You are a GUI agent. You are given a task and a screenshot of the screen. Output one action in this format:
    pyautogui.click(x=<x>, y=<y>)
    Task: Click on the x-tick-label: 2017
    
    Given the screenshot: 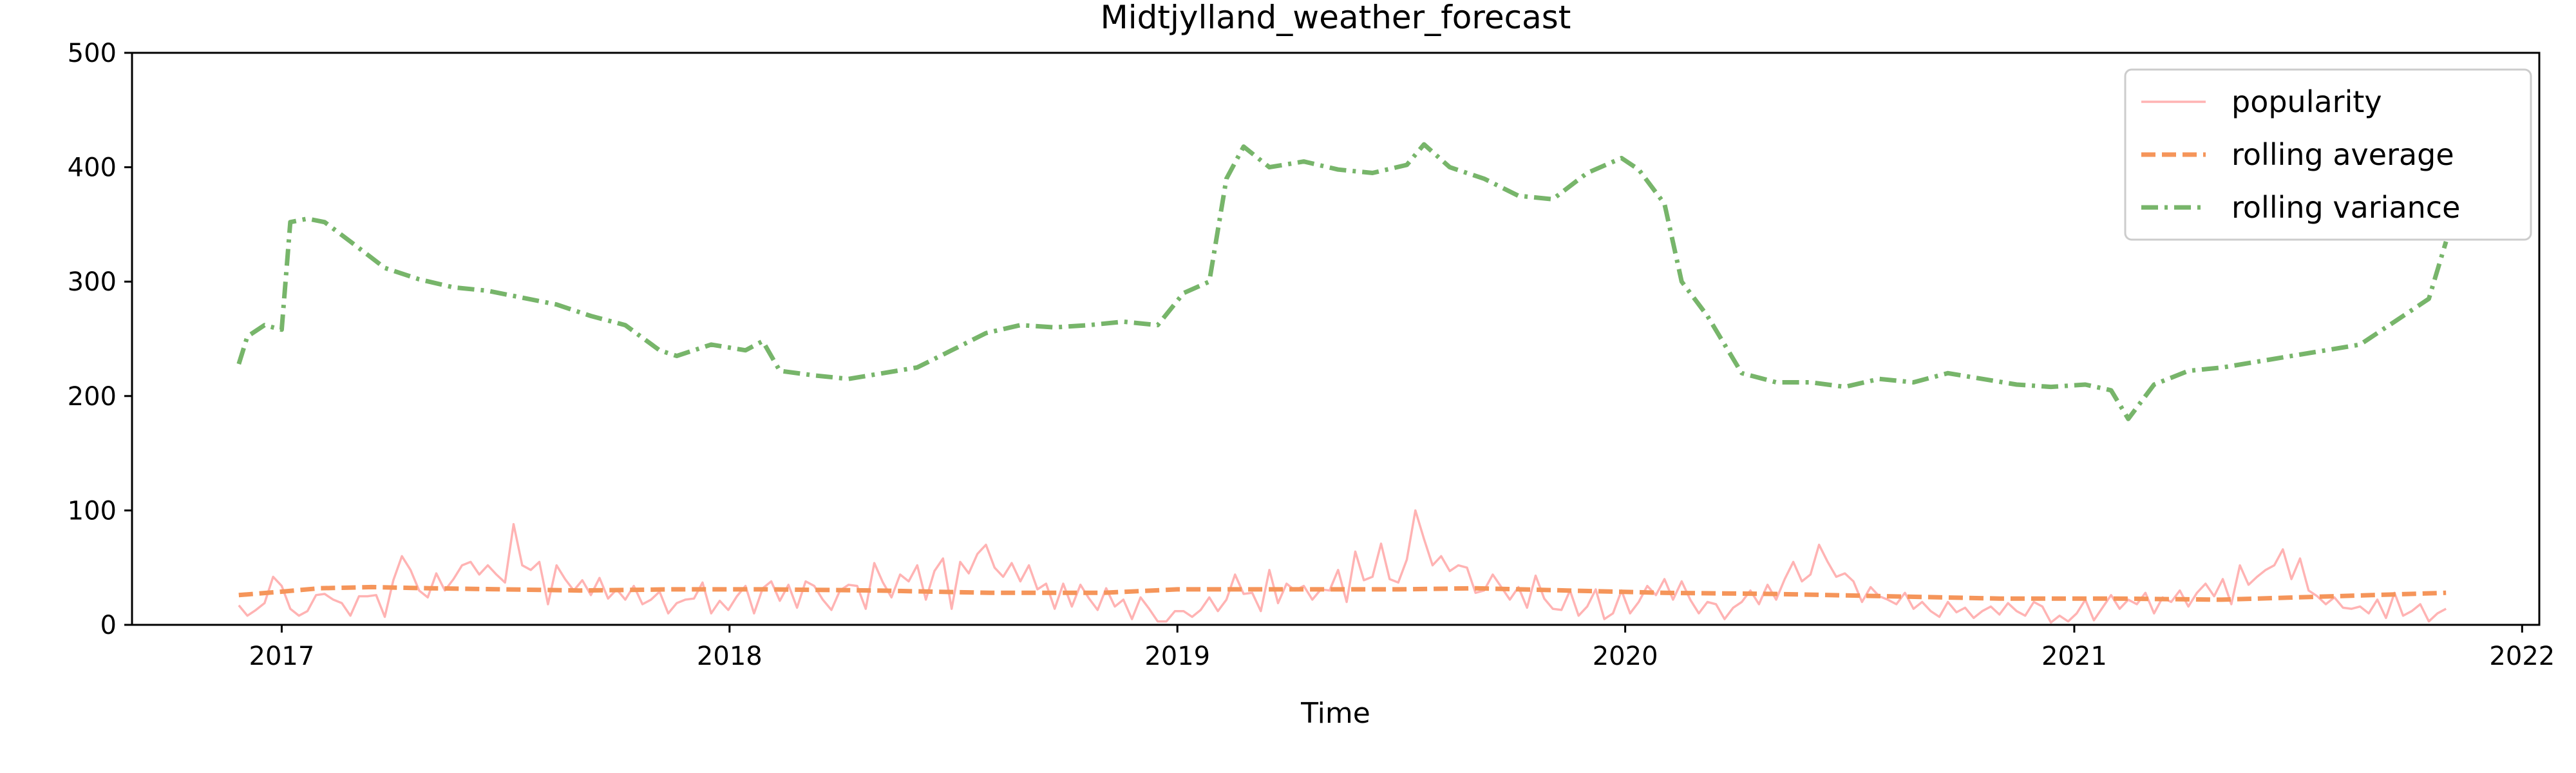 What is the action you would take?
    pyautogui.click(x=282, y=656)
    